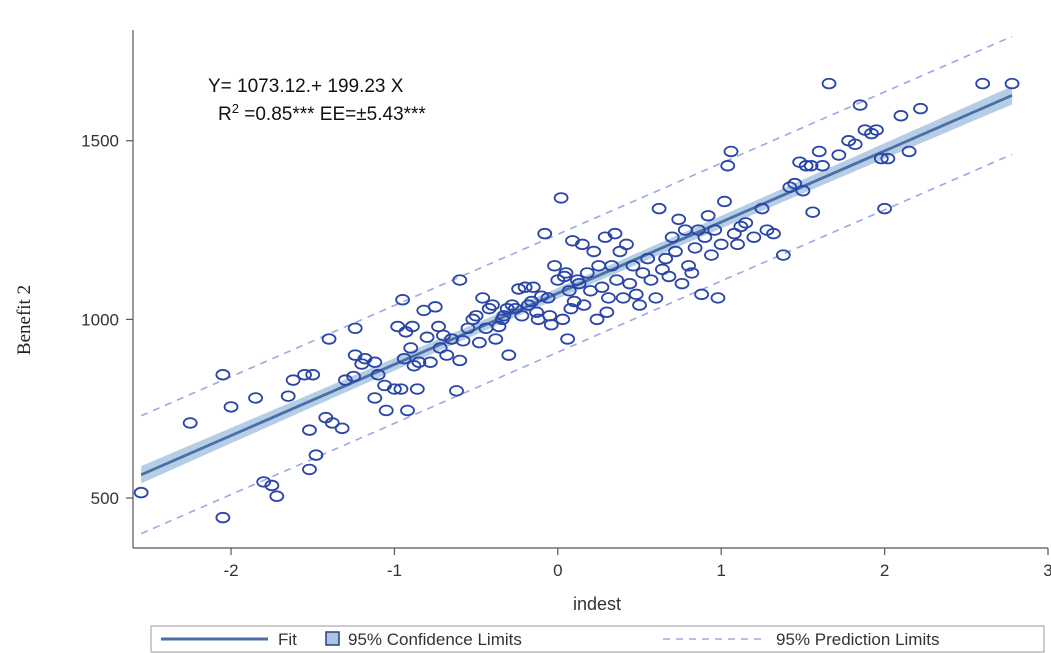  I want to click on legend-confidence-label: 95% Confidence Limits, so click(435, 639).